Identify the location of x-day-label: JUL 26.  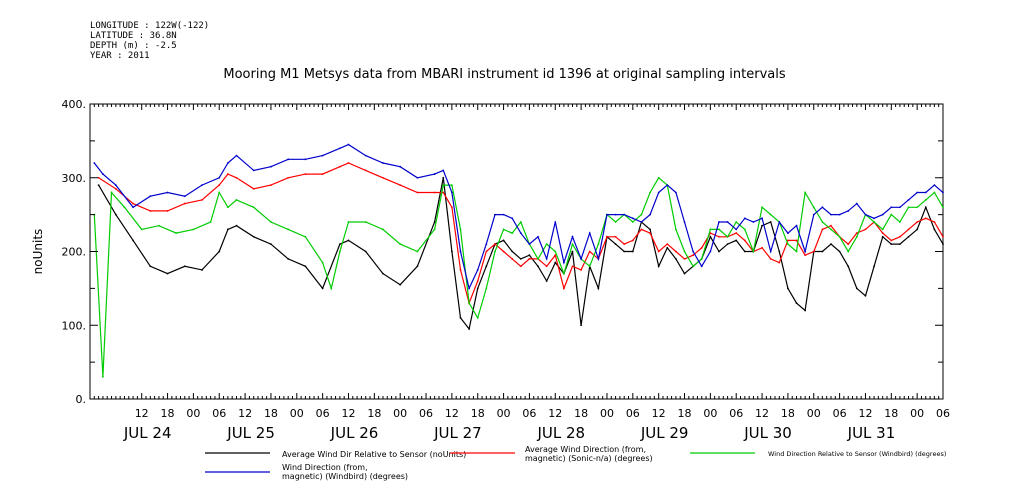
(354, 433).